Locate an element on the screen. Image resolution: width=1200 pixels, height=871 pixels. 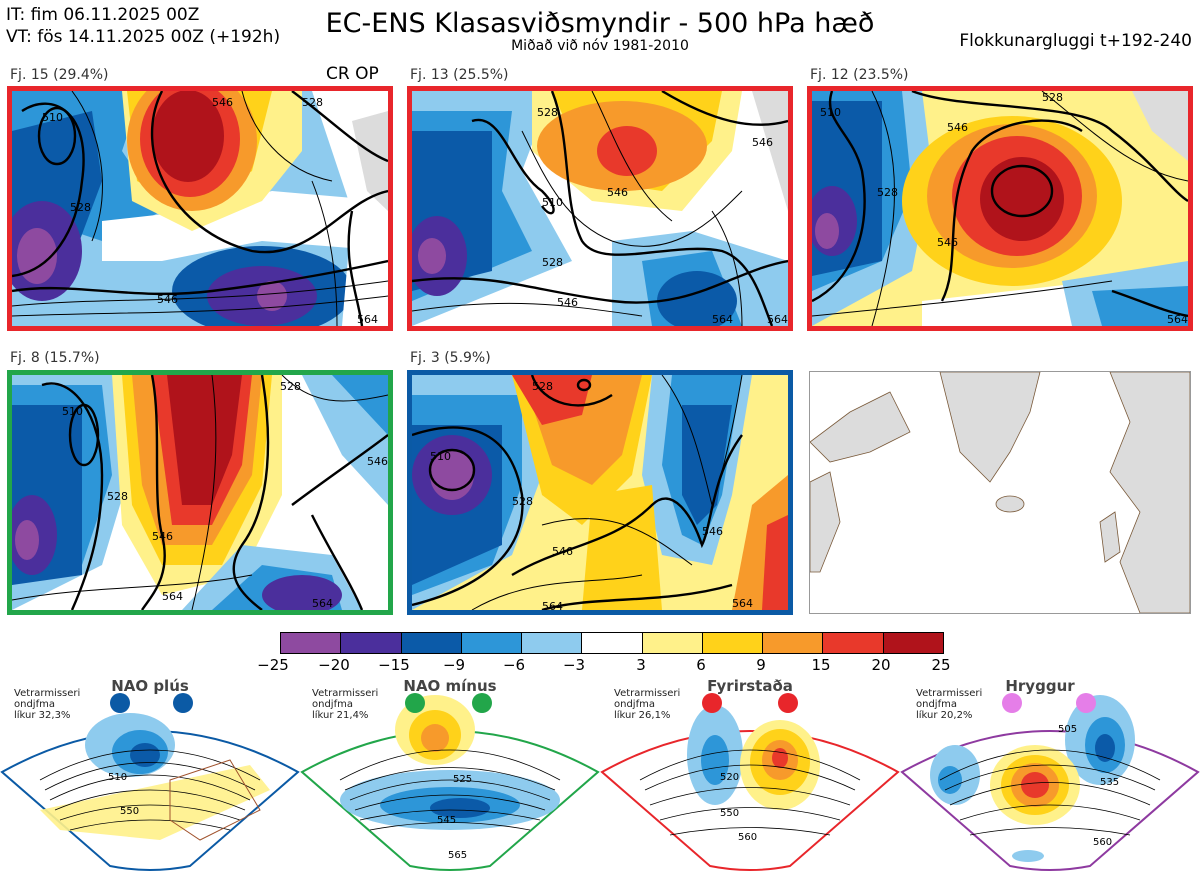
regime-note-line: líkur 32,3% is located at coordinates (42, 715).